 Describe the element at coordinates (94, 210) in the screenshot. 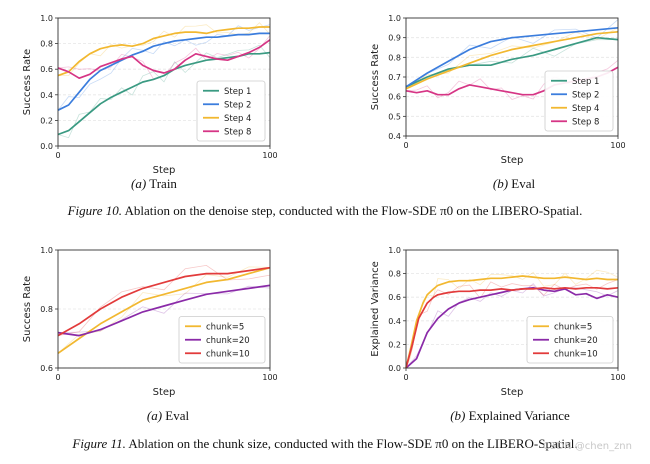

I see `figure-10-label: Figure 10.` at that location.